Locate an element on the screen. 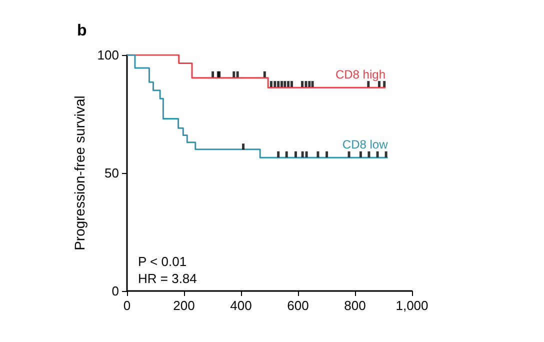  series-label: CD8 low is located at coordinates (365, 145).